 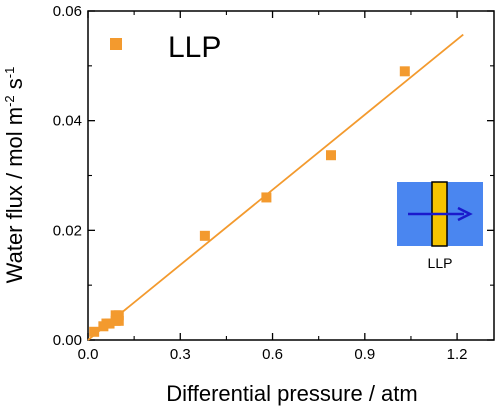 I want to click on inset-label: LLP, so click(x=440, y=263).